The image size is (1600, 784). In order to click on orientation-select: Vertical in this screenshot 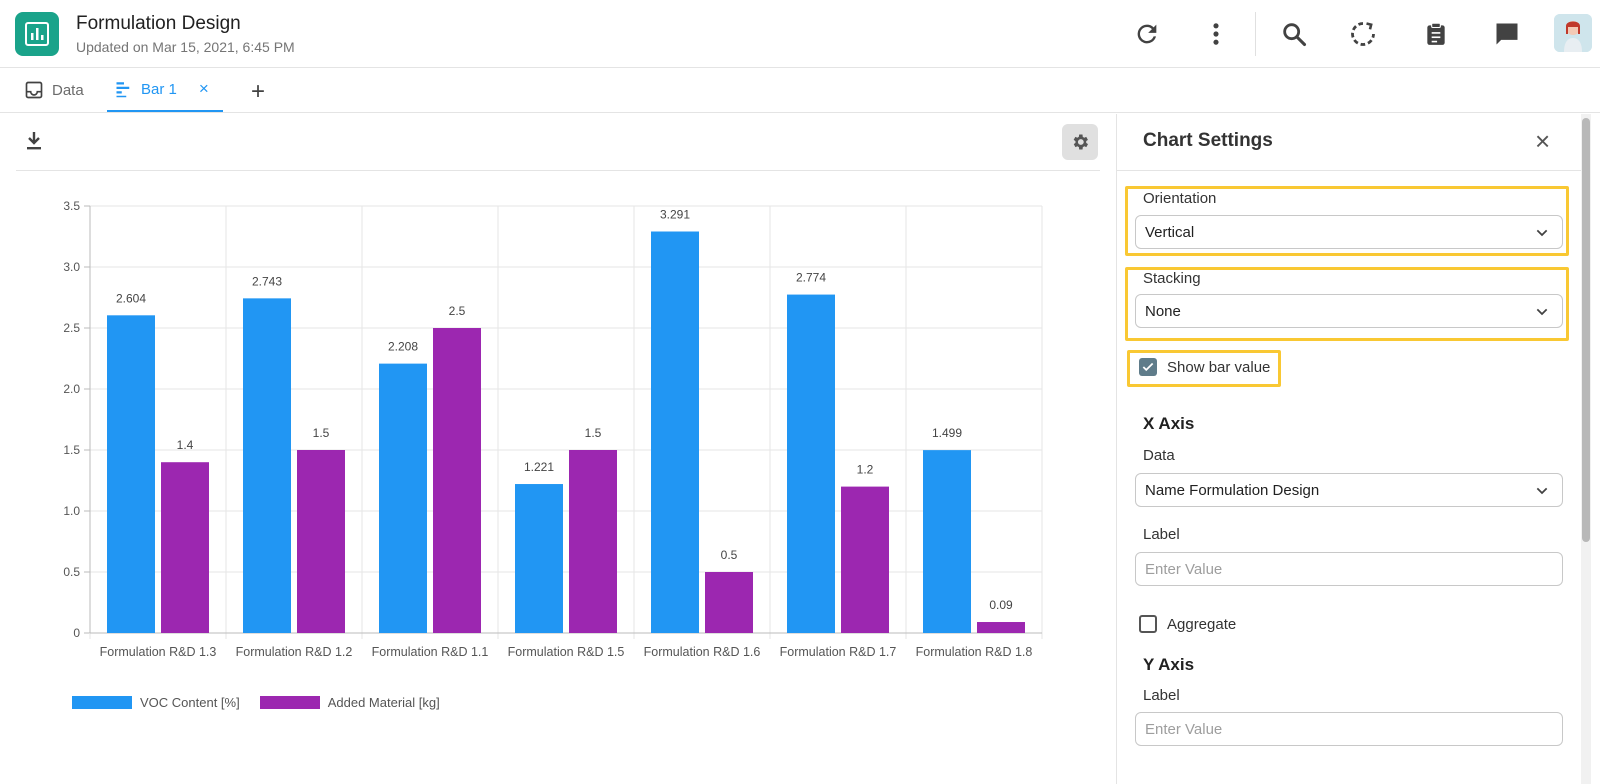, I will do `click(1349, 232)`.